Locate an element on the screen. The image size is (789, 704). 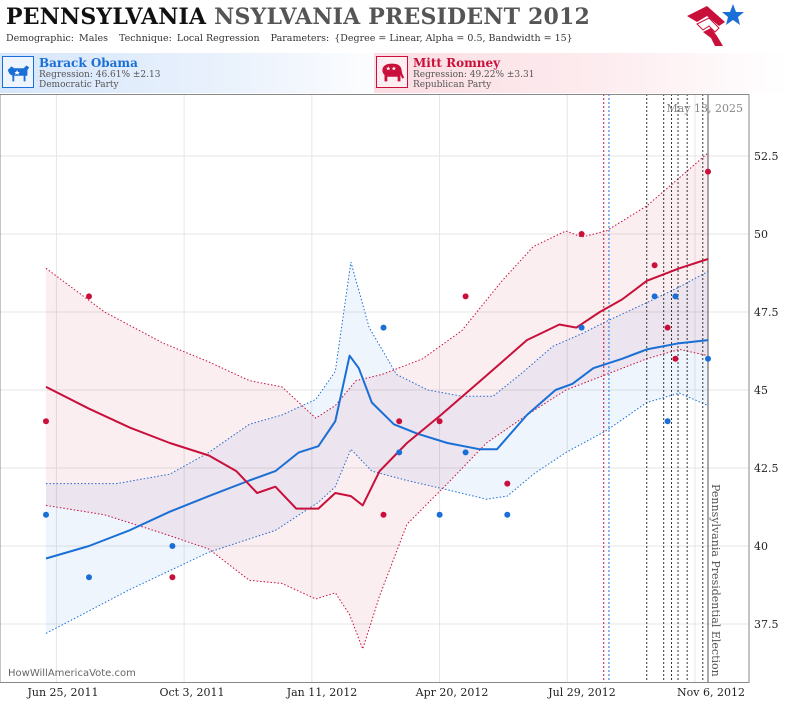
watermark: HowWillAmericaVote.com is located at coordinates (72, 673).